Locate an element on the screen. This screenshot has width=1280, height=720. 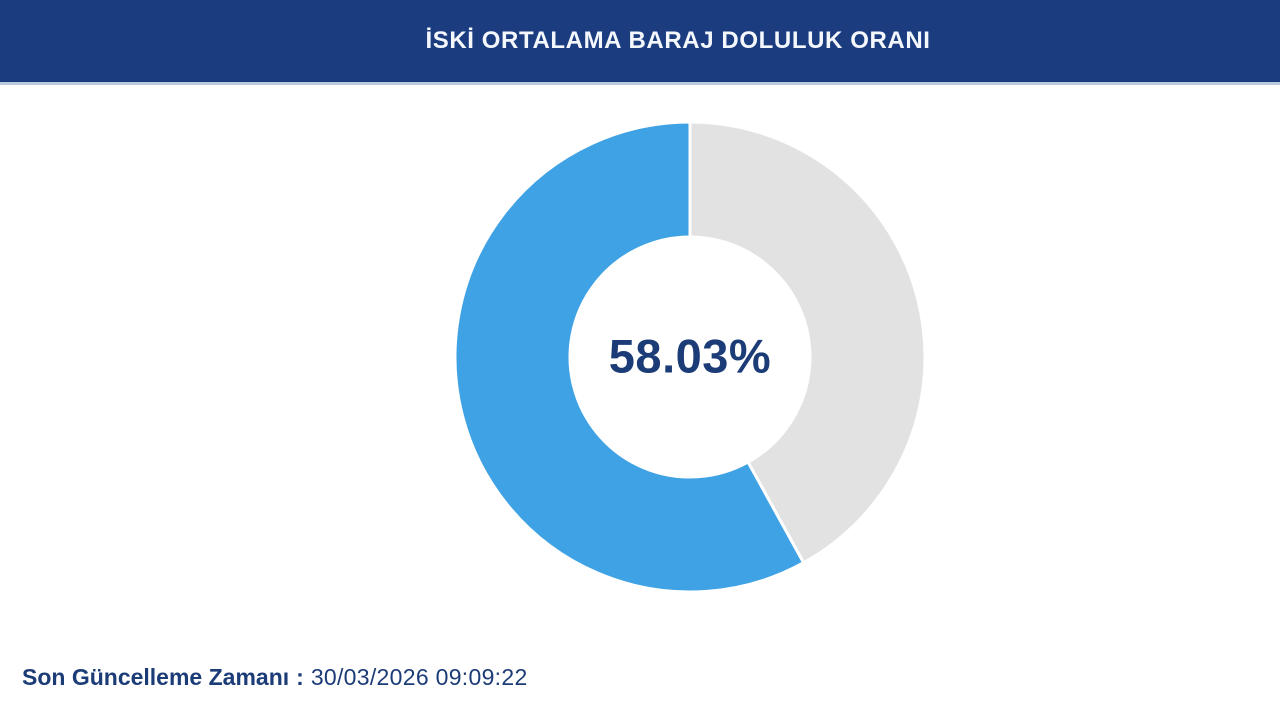
last-update-label: Son Güncelleme Zamanı is located at coordinates (156, 677).